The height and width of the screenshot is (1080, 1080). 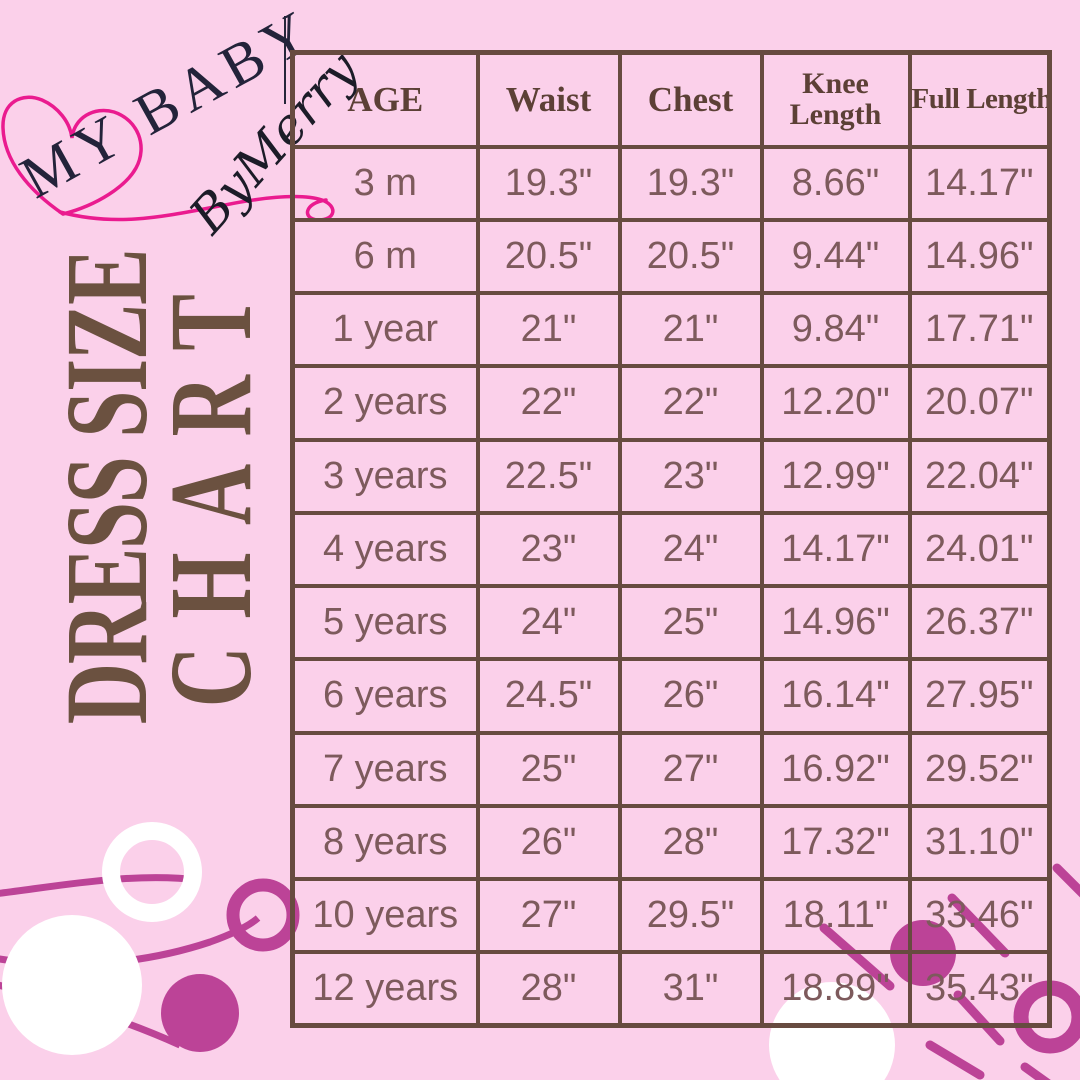 I want to click on cell-age: 3 m, so click(x=385, y=183).